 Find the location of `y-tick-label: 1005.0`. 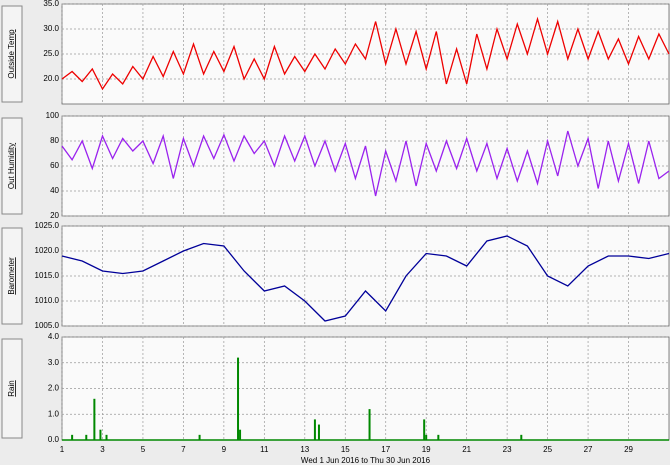

y-tick-label: 1005.0 is located at coordinates (47, 325).